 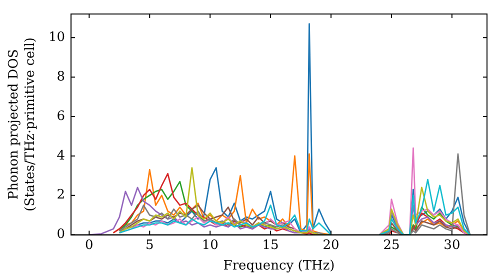 What do you see at coordinates (210, 245) in the screenshot?
I see `x-tick-label: 10` at bounding box center [210, 245].